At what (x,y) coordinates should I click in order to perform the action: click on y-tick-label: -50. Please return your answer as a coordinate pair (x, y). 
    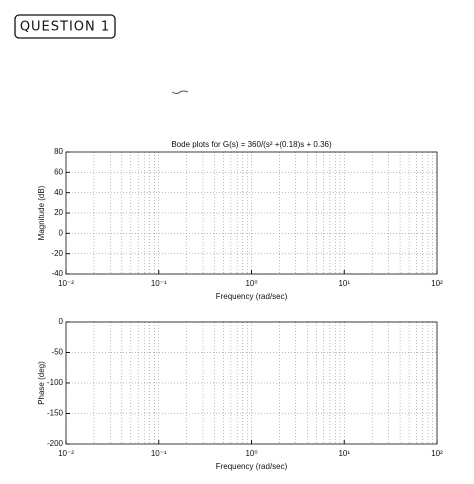
    Looking at the image, I should click on (57, 352).